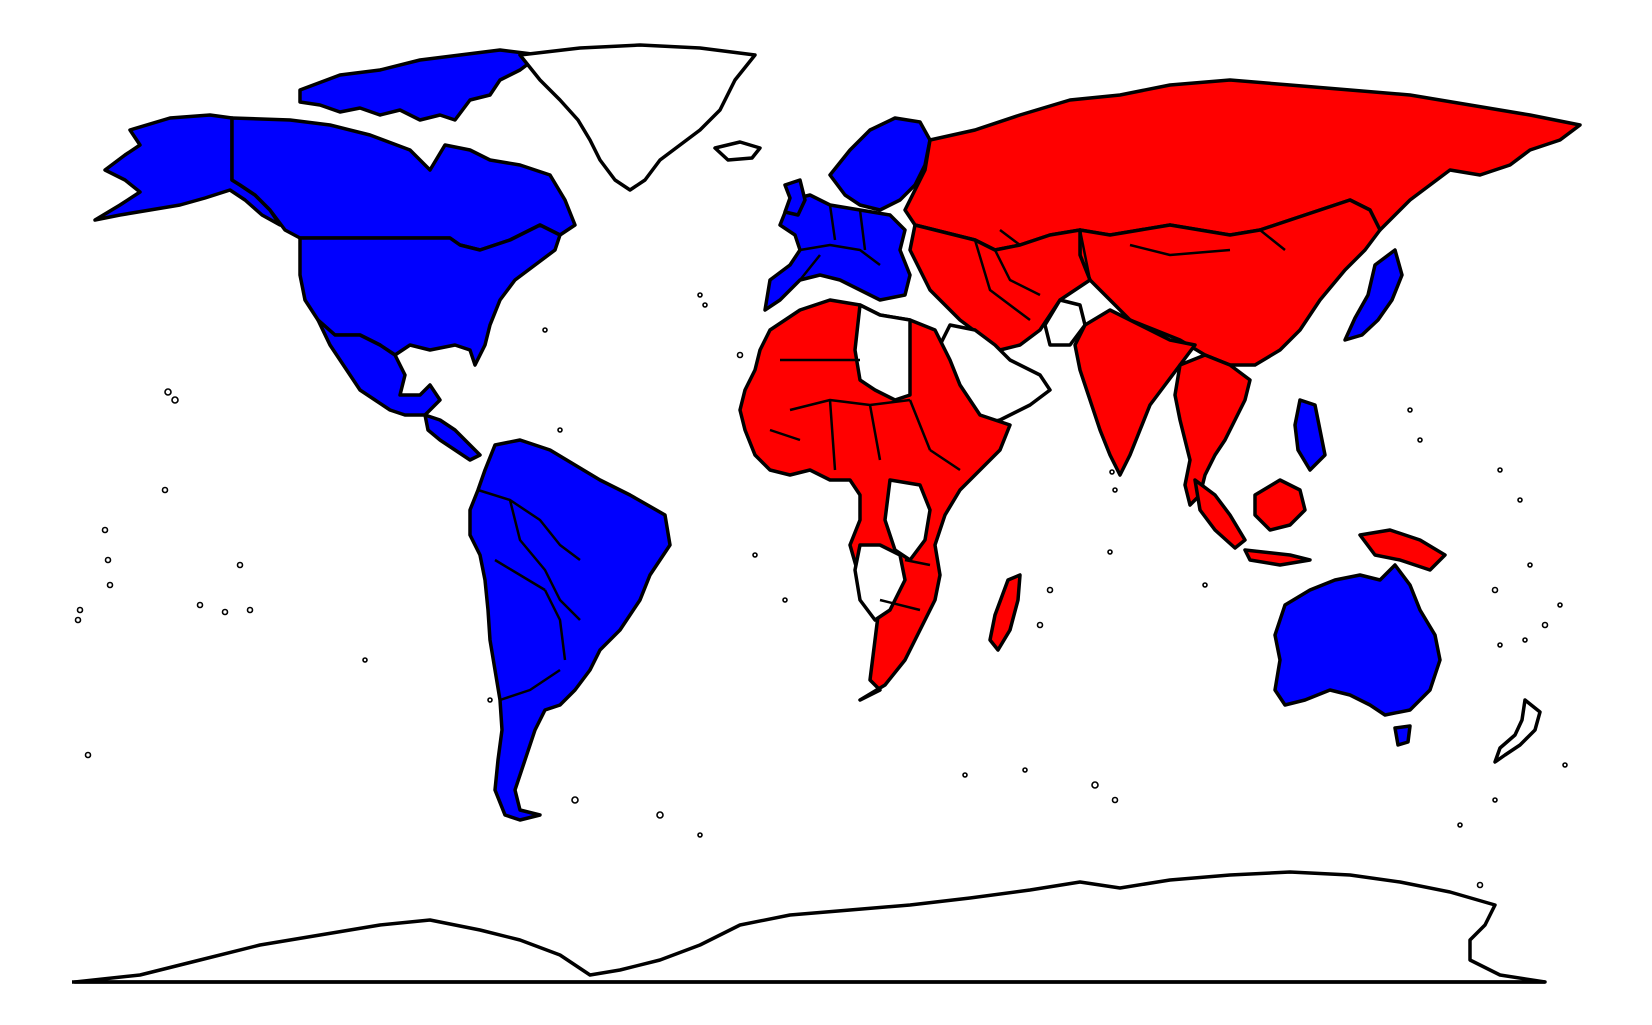 Image resolution: width=1652 pixels, height=1025 pixels. Describe the element at coordinates (1517, 731) in the screenshot. I see `region-new-zealand` at that location.